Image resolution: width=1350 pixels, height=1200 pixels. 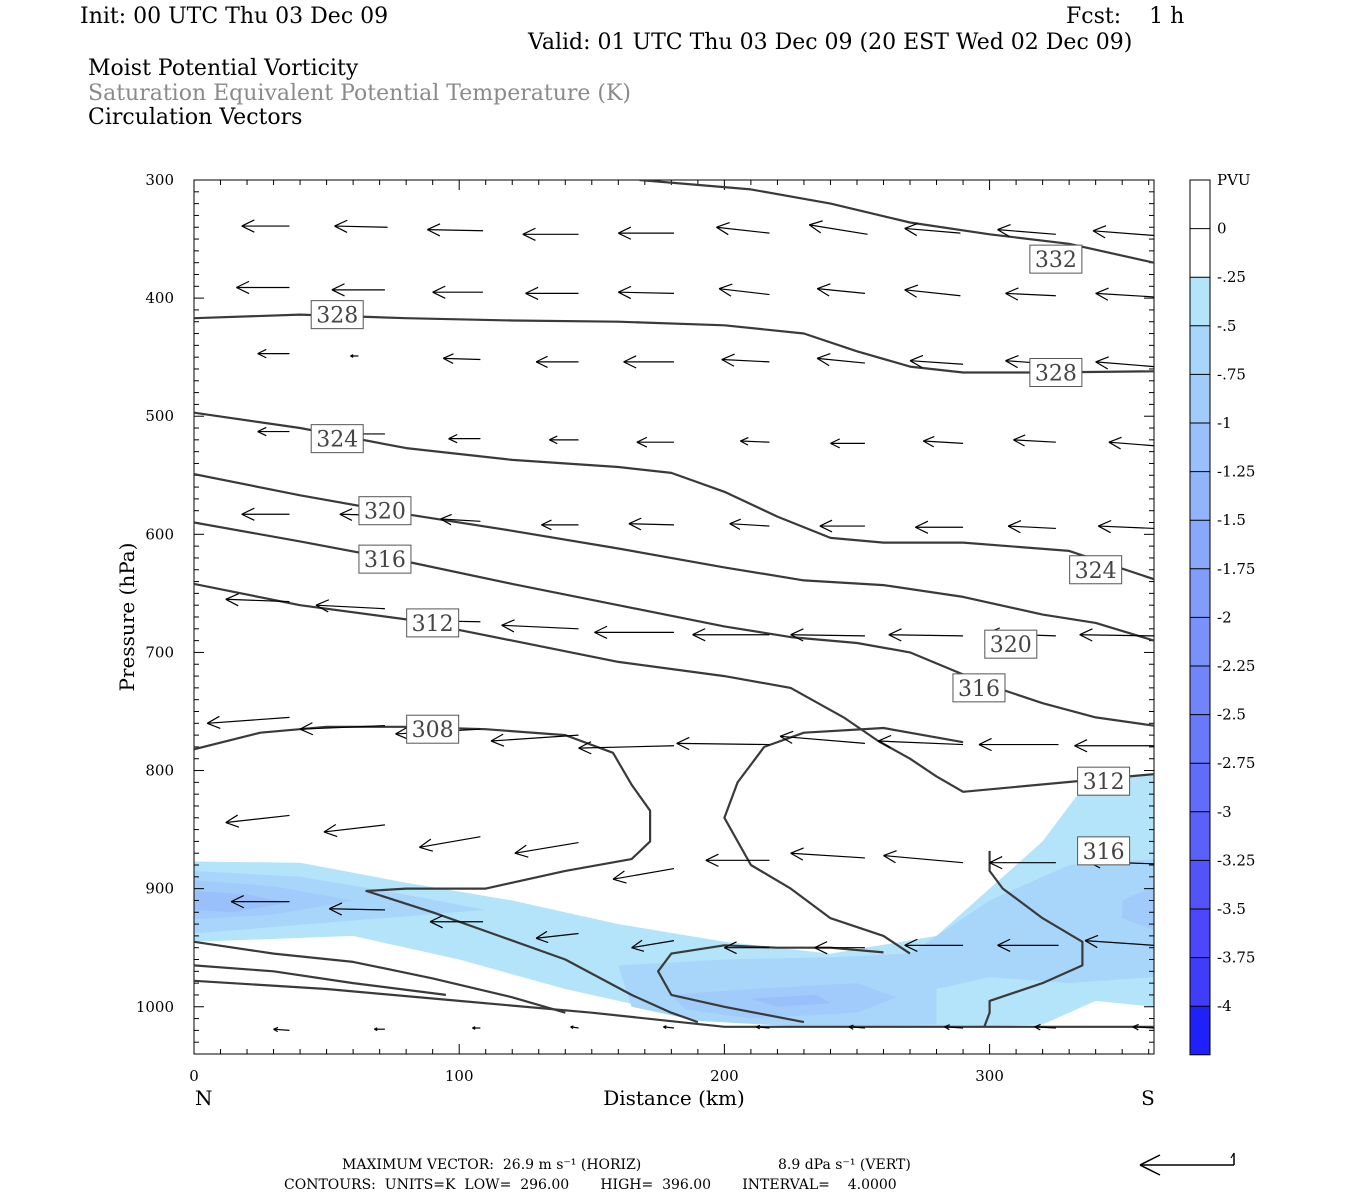 I want to click on contour-label: 332, so click(x=1056, y=259).